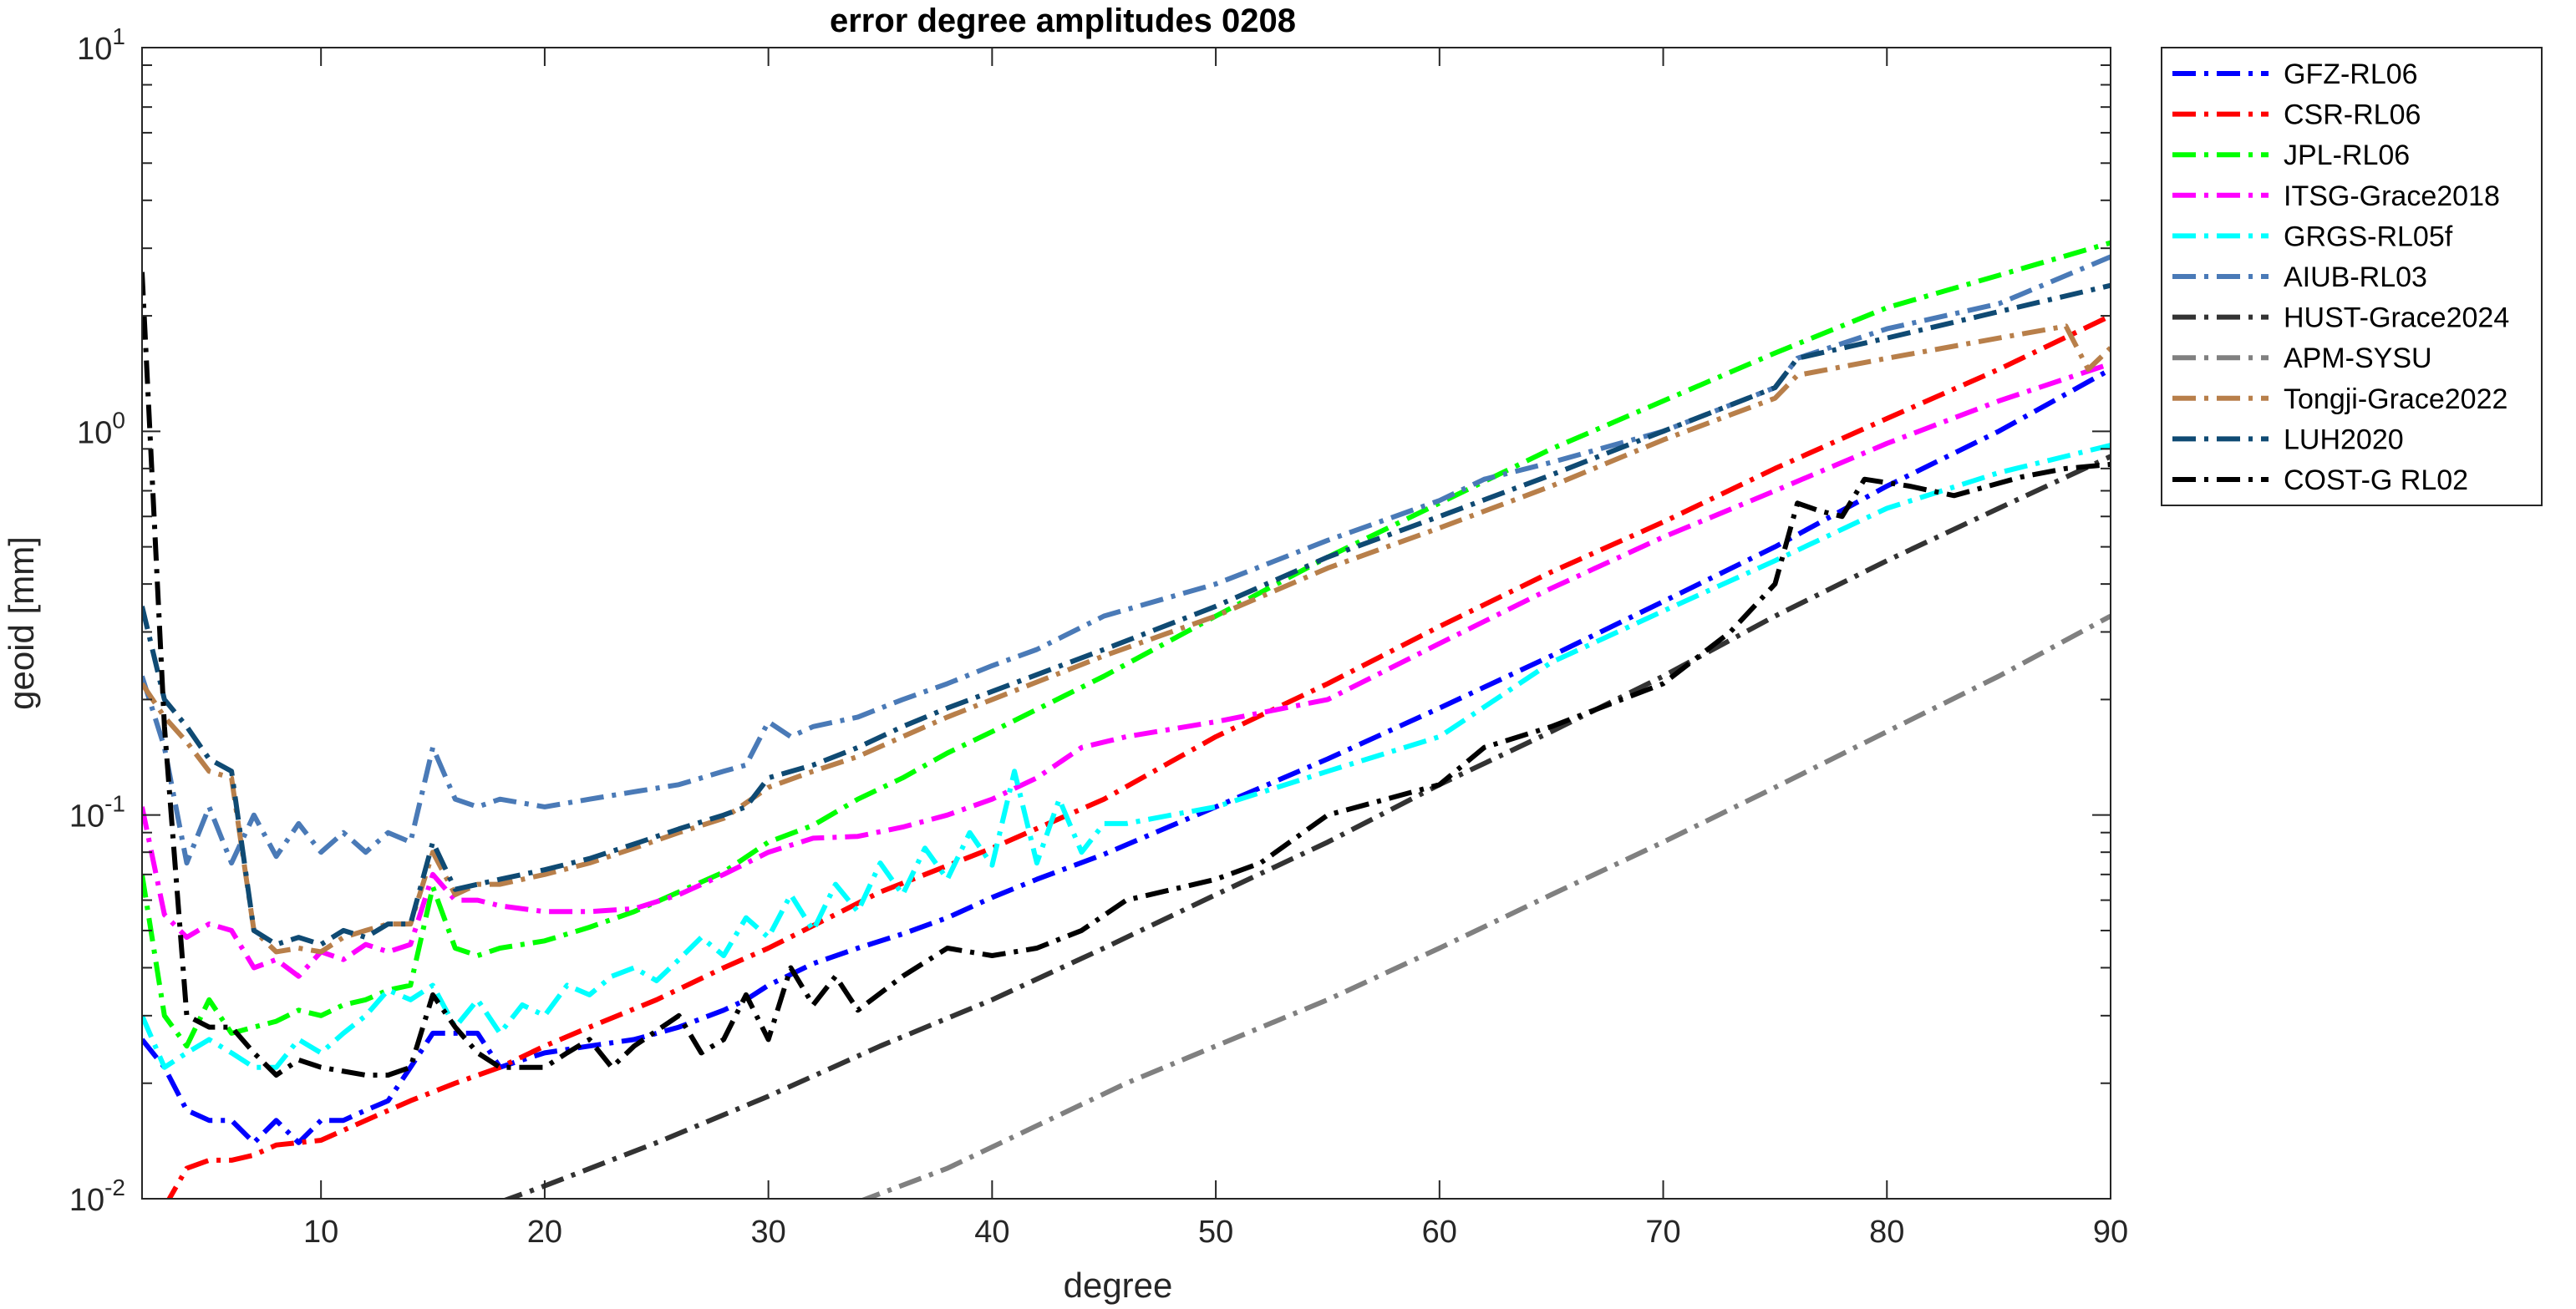 This screenshot has width=2576, height=1309. What do you see at coordinates (101, 45) in the screenshot?
I see `y-tick-label: 10¹` at bounding box center [101, 45].